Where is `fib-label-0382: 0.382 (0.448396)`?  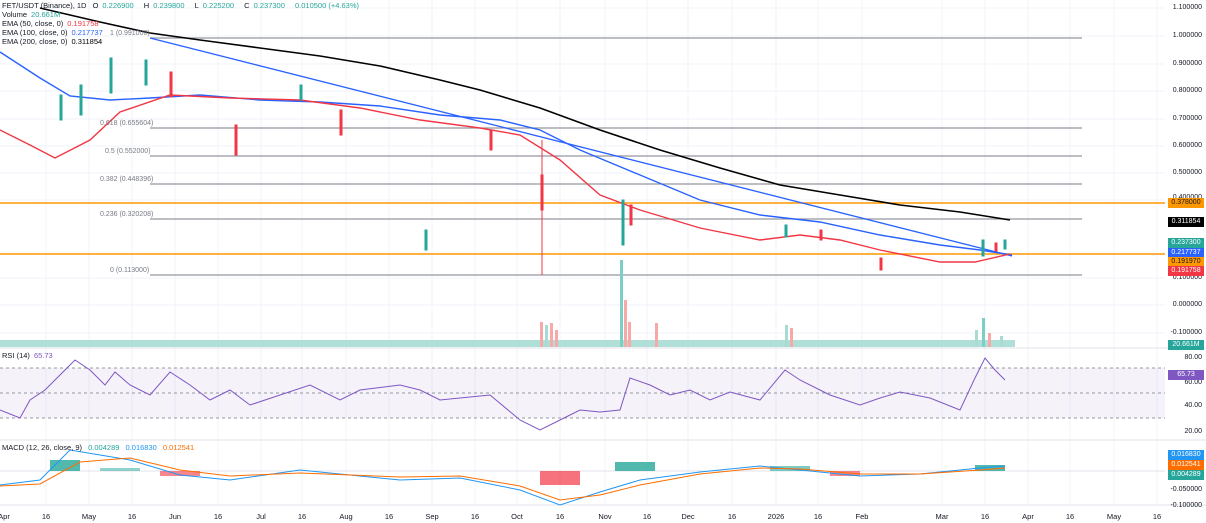
fib-label-0382: 0.382 (0.448396) is located at coordinates (127, 179).